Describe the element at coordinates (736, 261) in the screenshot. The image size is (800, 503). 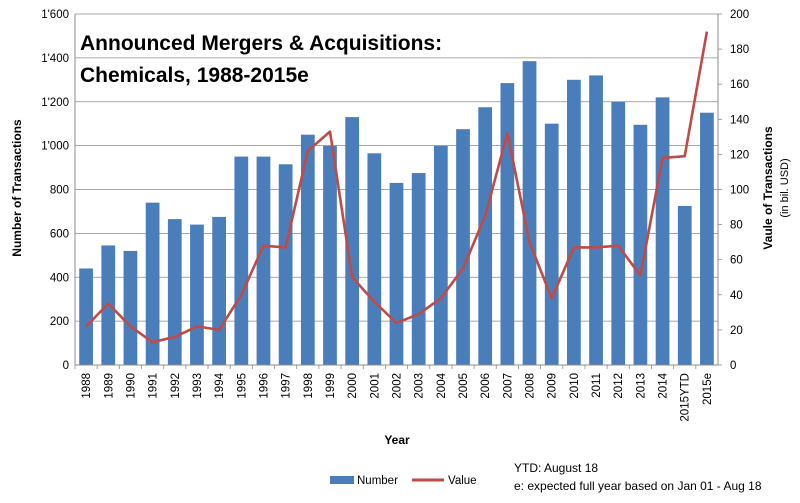
I see `y-tick-label-right: 60` at that location.